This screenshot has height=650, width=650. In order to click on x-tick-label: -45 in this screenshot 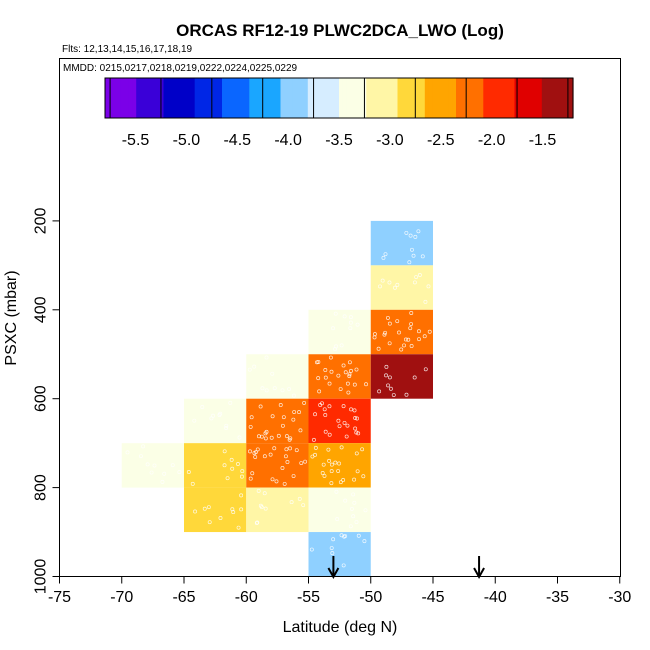, I will do `click(432, 597)`.